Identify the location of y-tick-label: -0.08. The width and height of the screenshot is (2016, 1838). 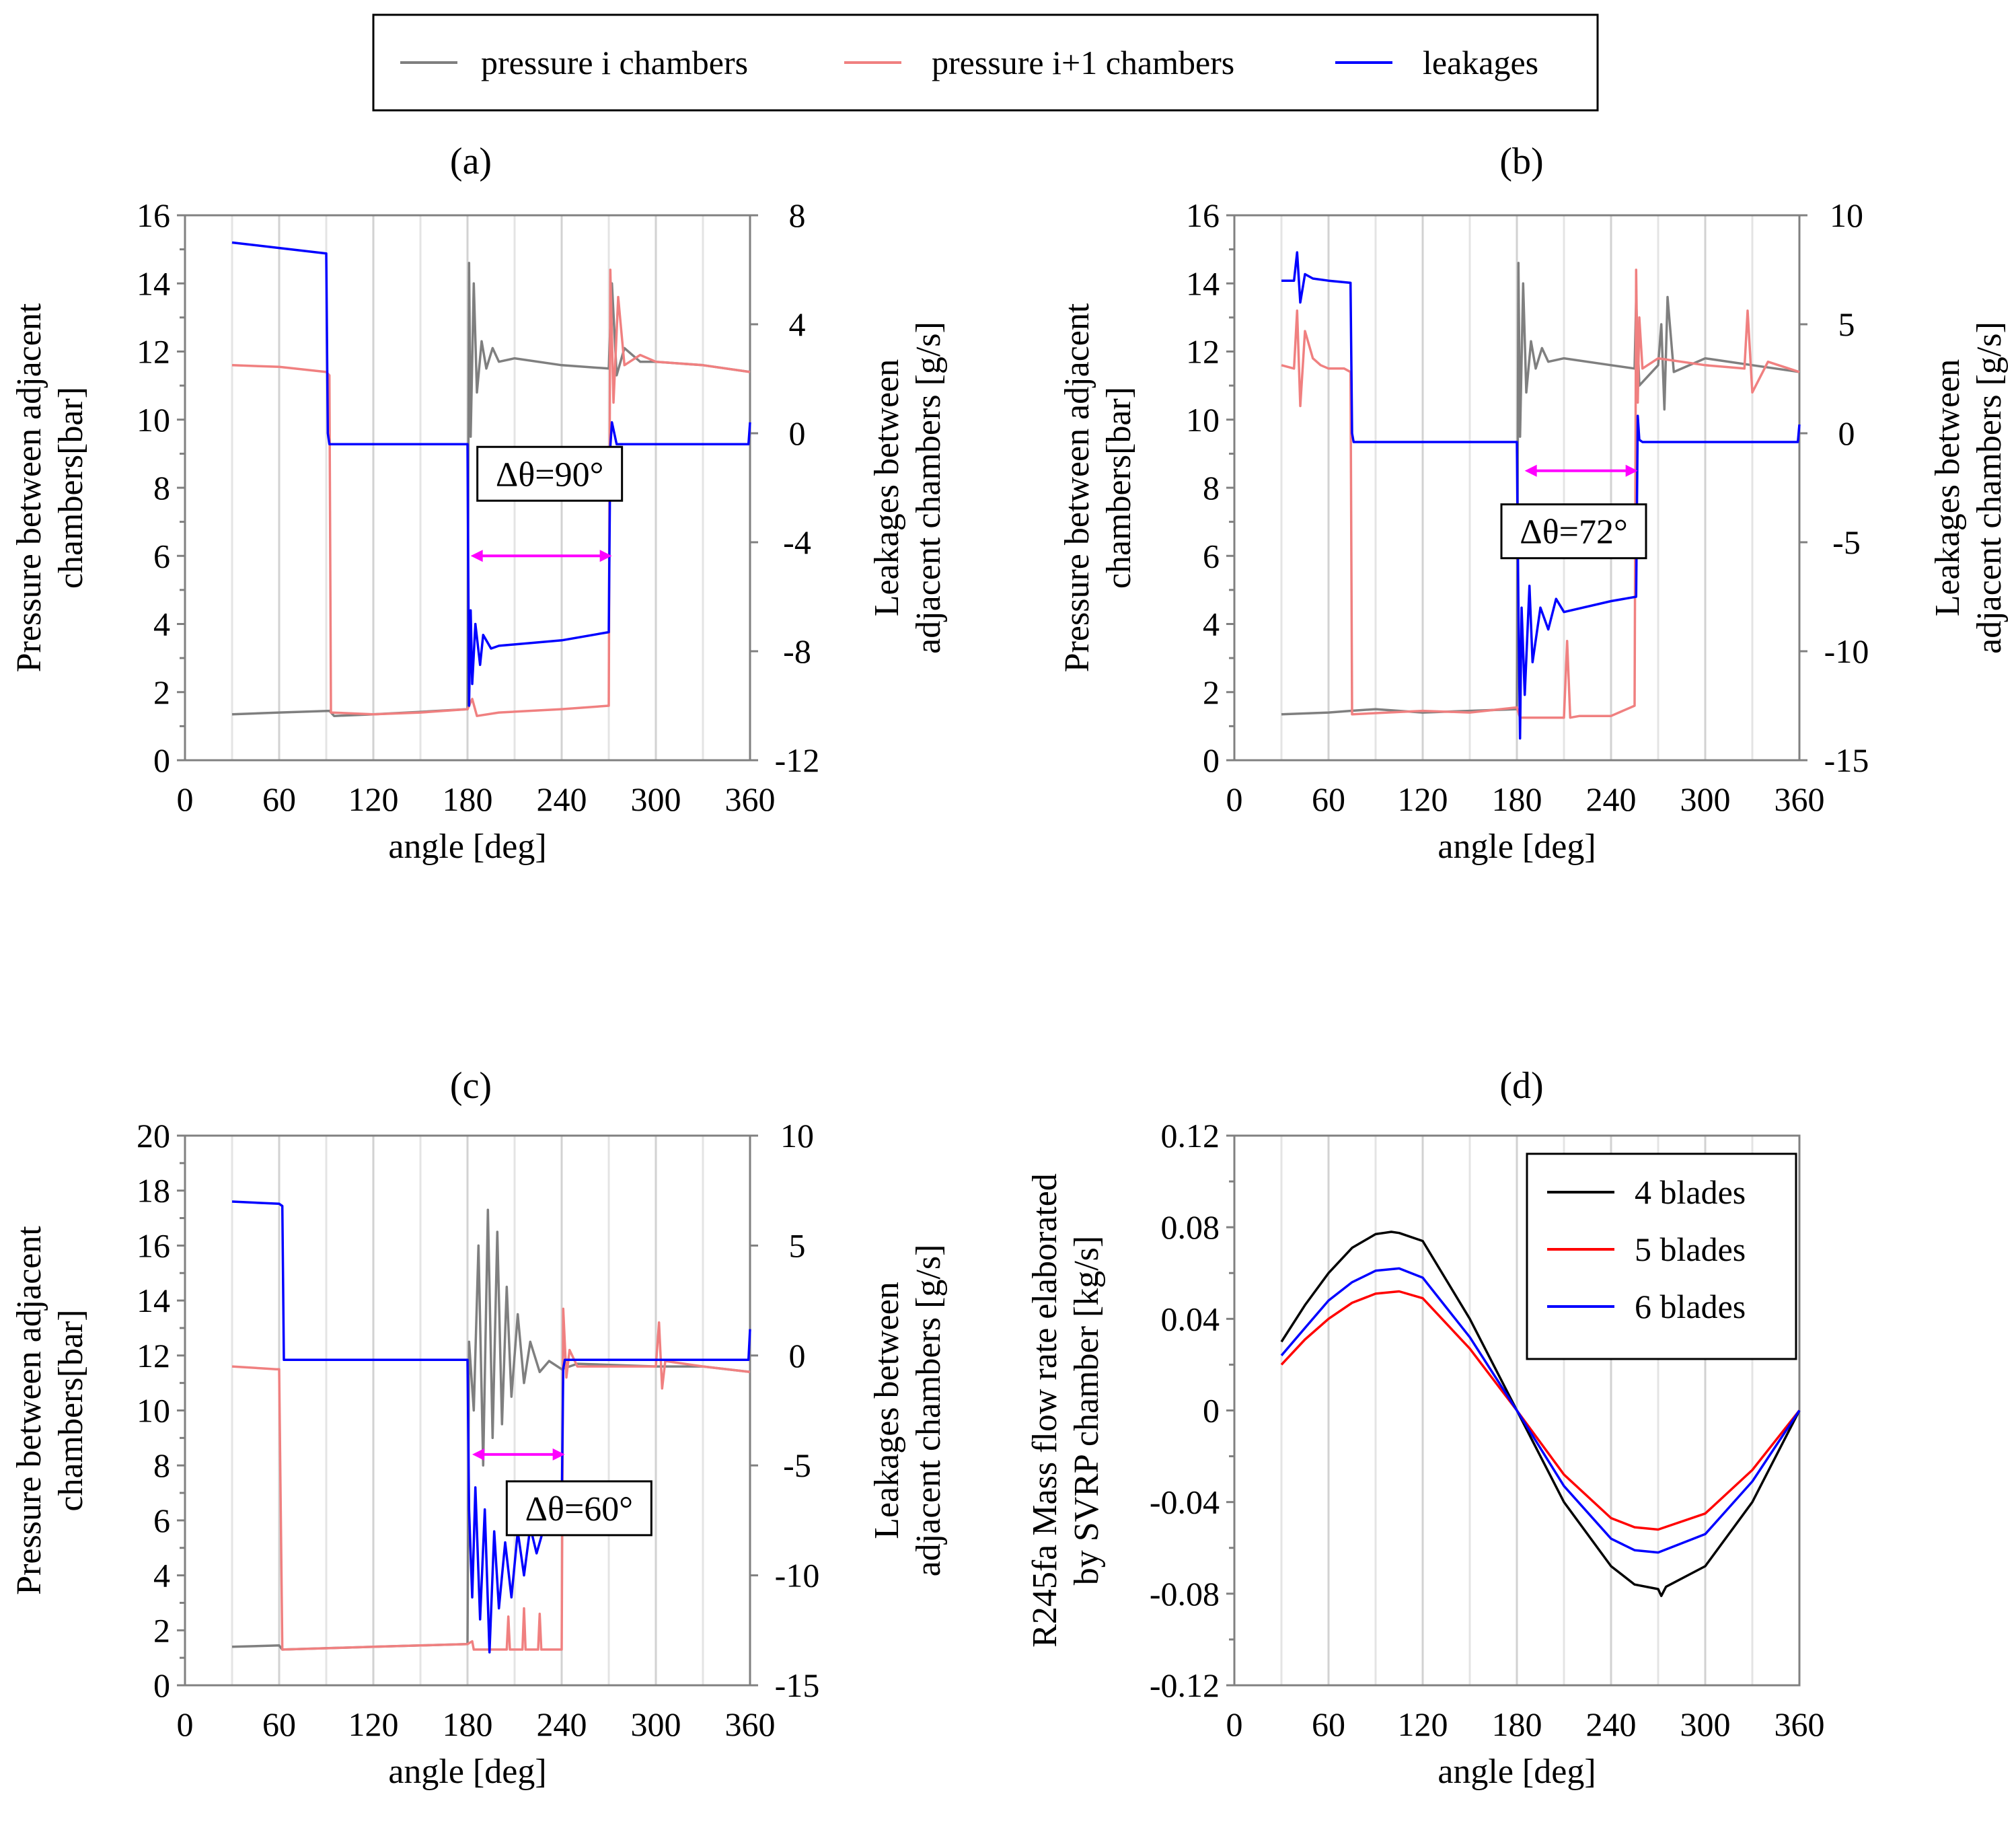
(1185, 1594).